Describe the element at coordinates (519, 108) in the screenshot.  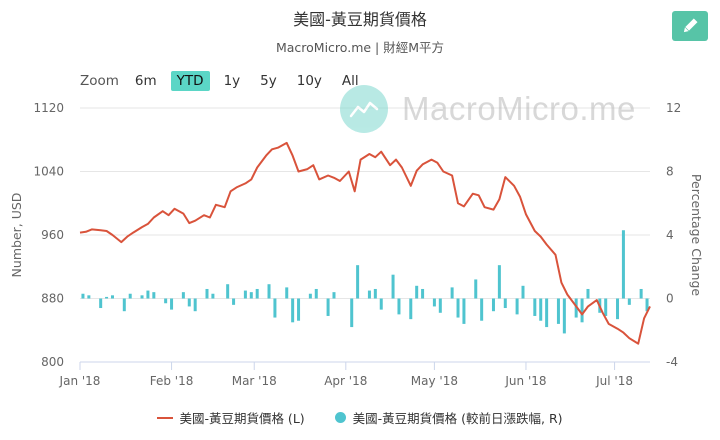
I see `watermark-text: MacroMicro.me` at that location.